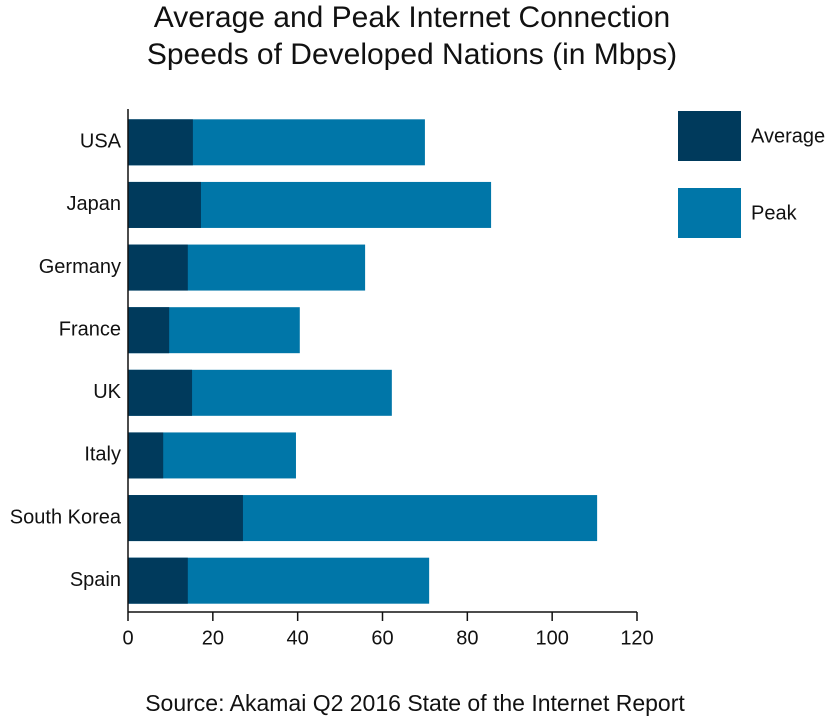 This screenshot has height=721, width=831. I want to click on y-tick-label: UK, so click(107, 392).